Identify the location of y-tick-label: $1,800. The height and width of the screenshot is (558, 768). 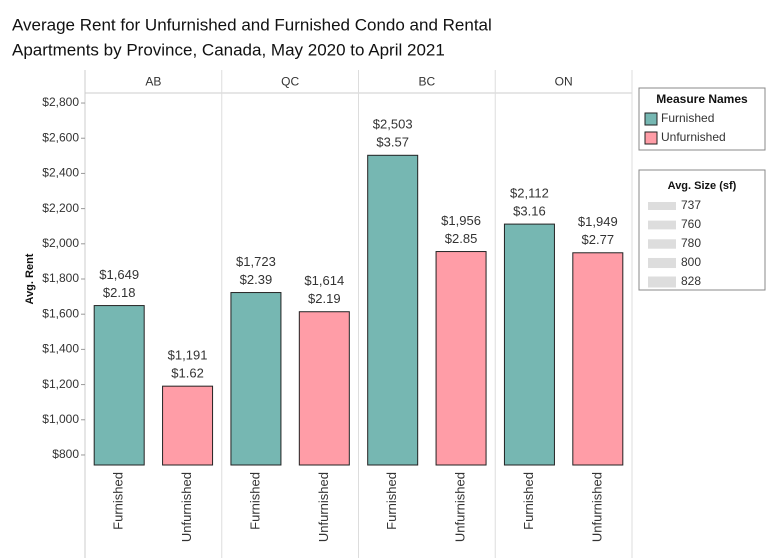
(60, 278).